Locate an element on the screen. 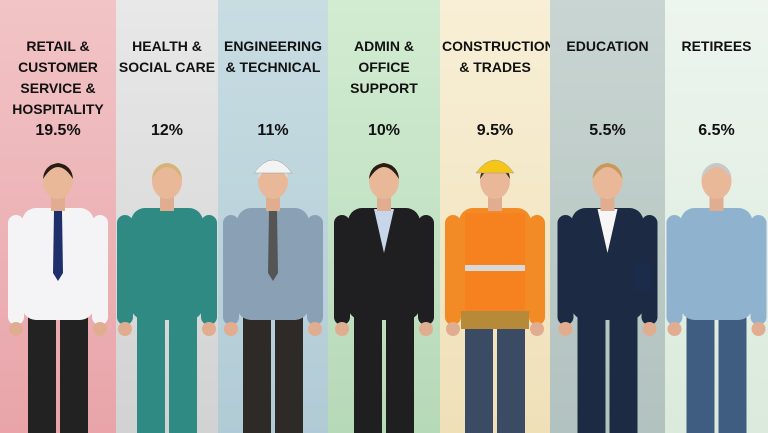  vest is located at coordinates (495, 262).